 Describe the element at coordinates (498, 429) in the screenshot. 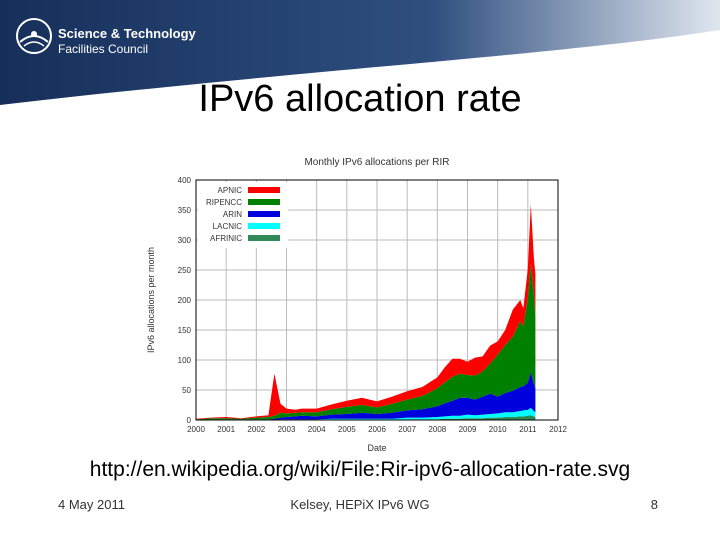

I see `x-tick-label: 2010` at that location.